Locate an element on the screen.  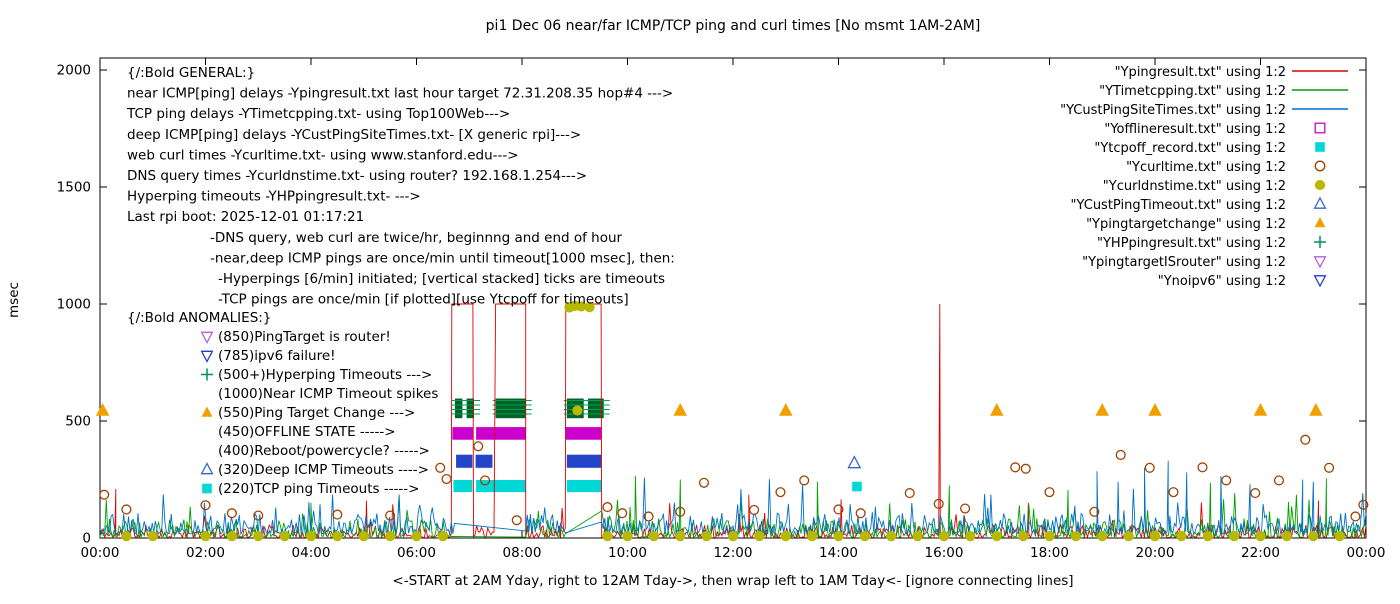
x-tick-label: 06:00 is located at coordinates (416, 553).